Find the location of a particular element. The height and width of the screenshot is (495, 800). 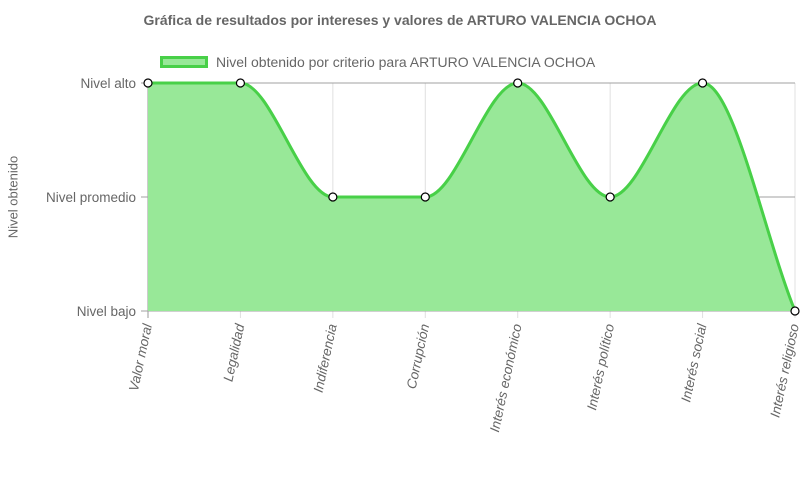

y-tick-label: Nivel promedio is located at coordinates (91, 197).